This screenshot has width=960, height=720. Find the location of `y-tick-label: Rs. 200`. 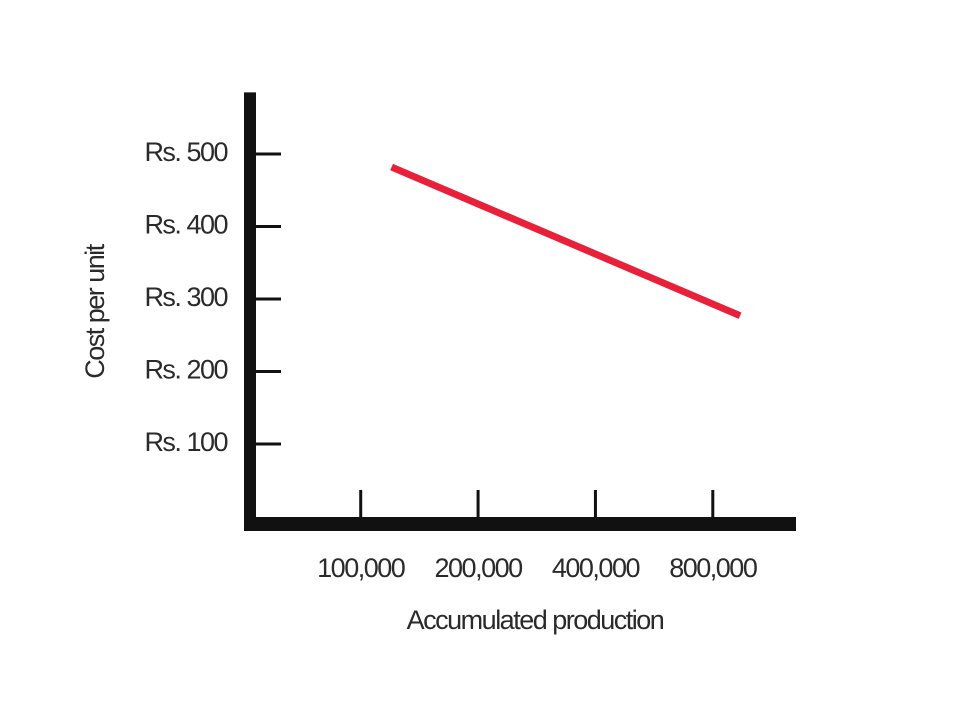

y-tick-label: Rs. 200 is located at coordinates (185, 370).